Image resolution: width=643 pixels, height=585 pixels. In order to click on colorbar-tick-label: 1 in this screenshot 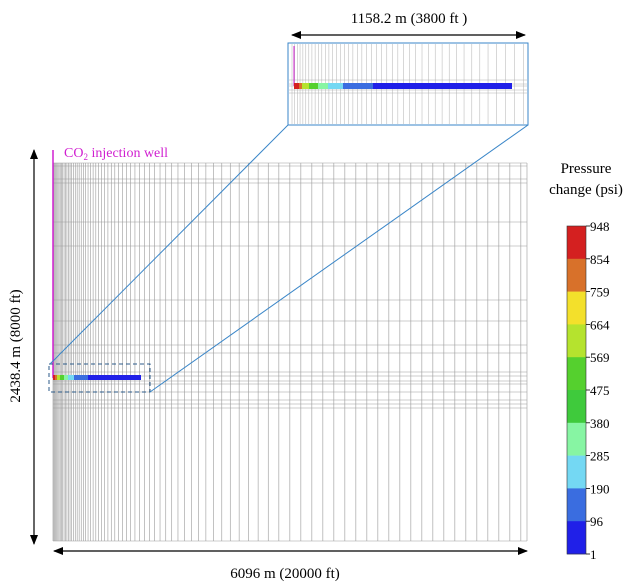, I will do `click(593, 554)`.